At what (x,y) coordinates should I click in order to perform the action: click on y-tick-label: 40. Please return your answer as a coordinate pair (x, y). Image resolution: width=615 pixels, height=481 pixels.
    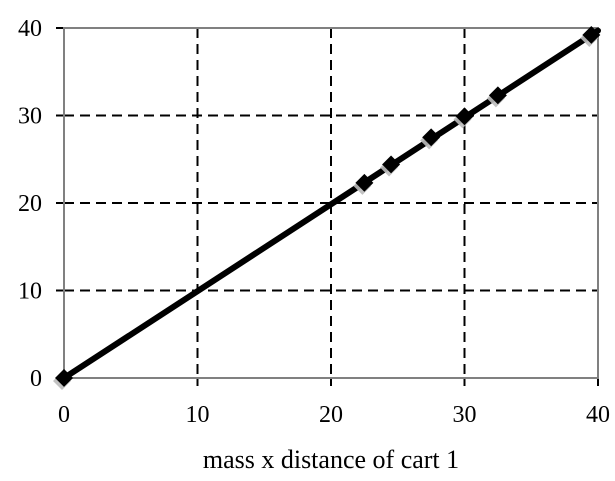
    Looking at the image, I should click on (30, 29).